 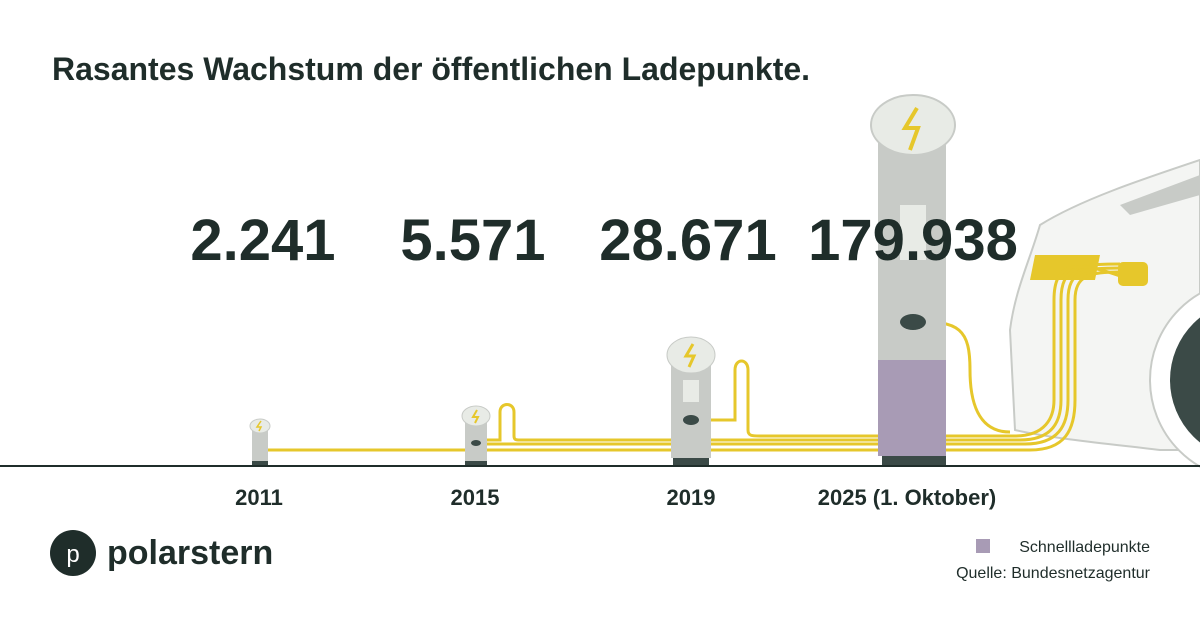 I want to click on legend-label: Schnellladepunkte, so click(x=1084, y=547).